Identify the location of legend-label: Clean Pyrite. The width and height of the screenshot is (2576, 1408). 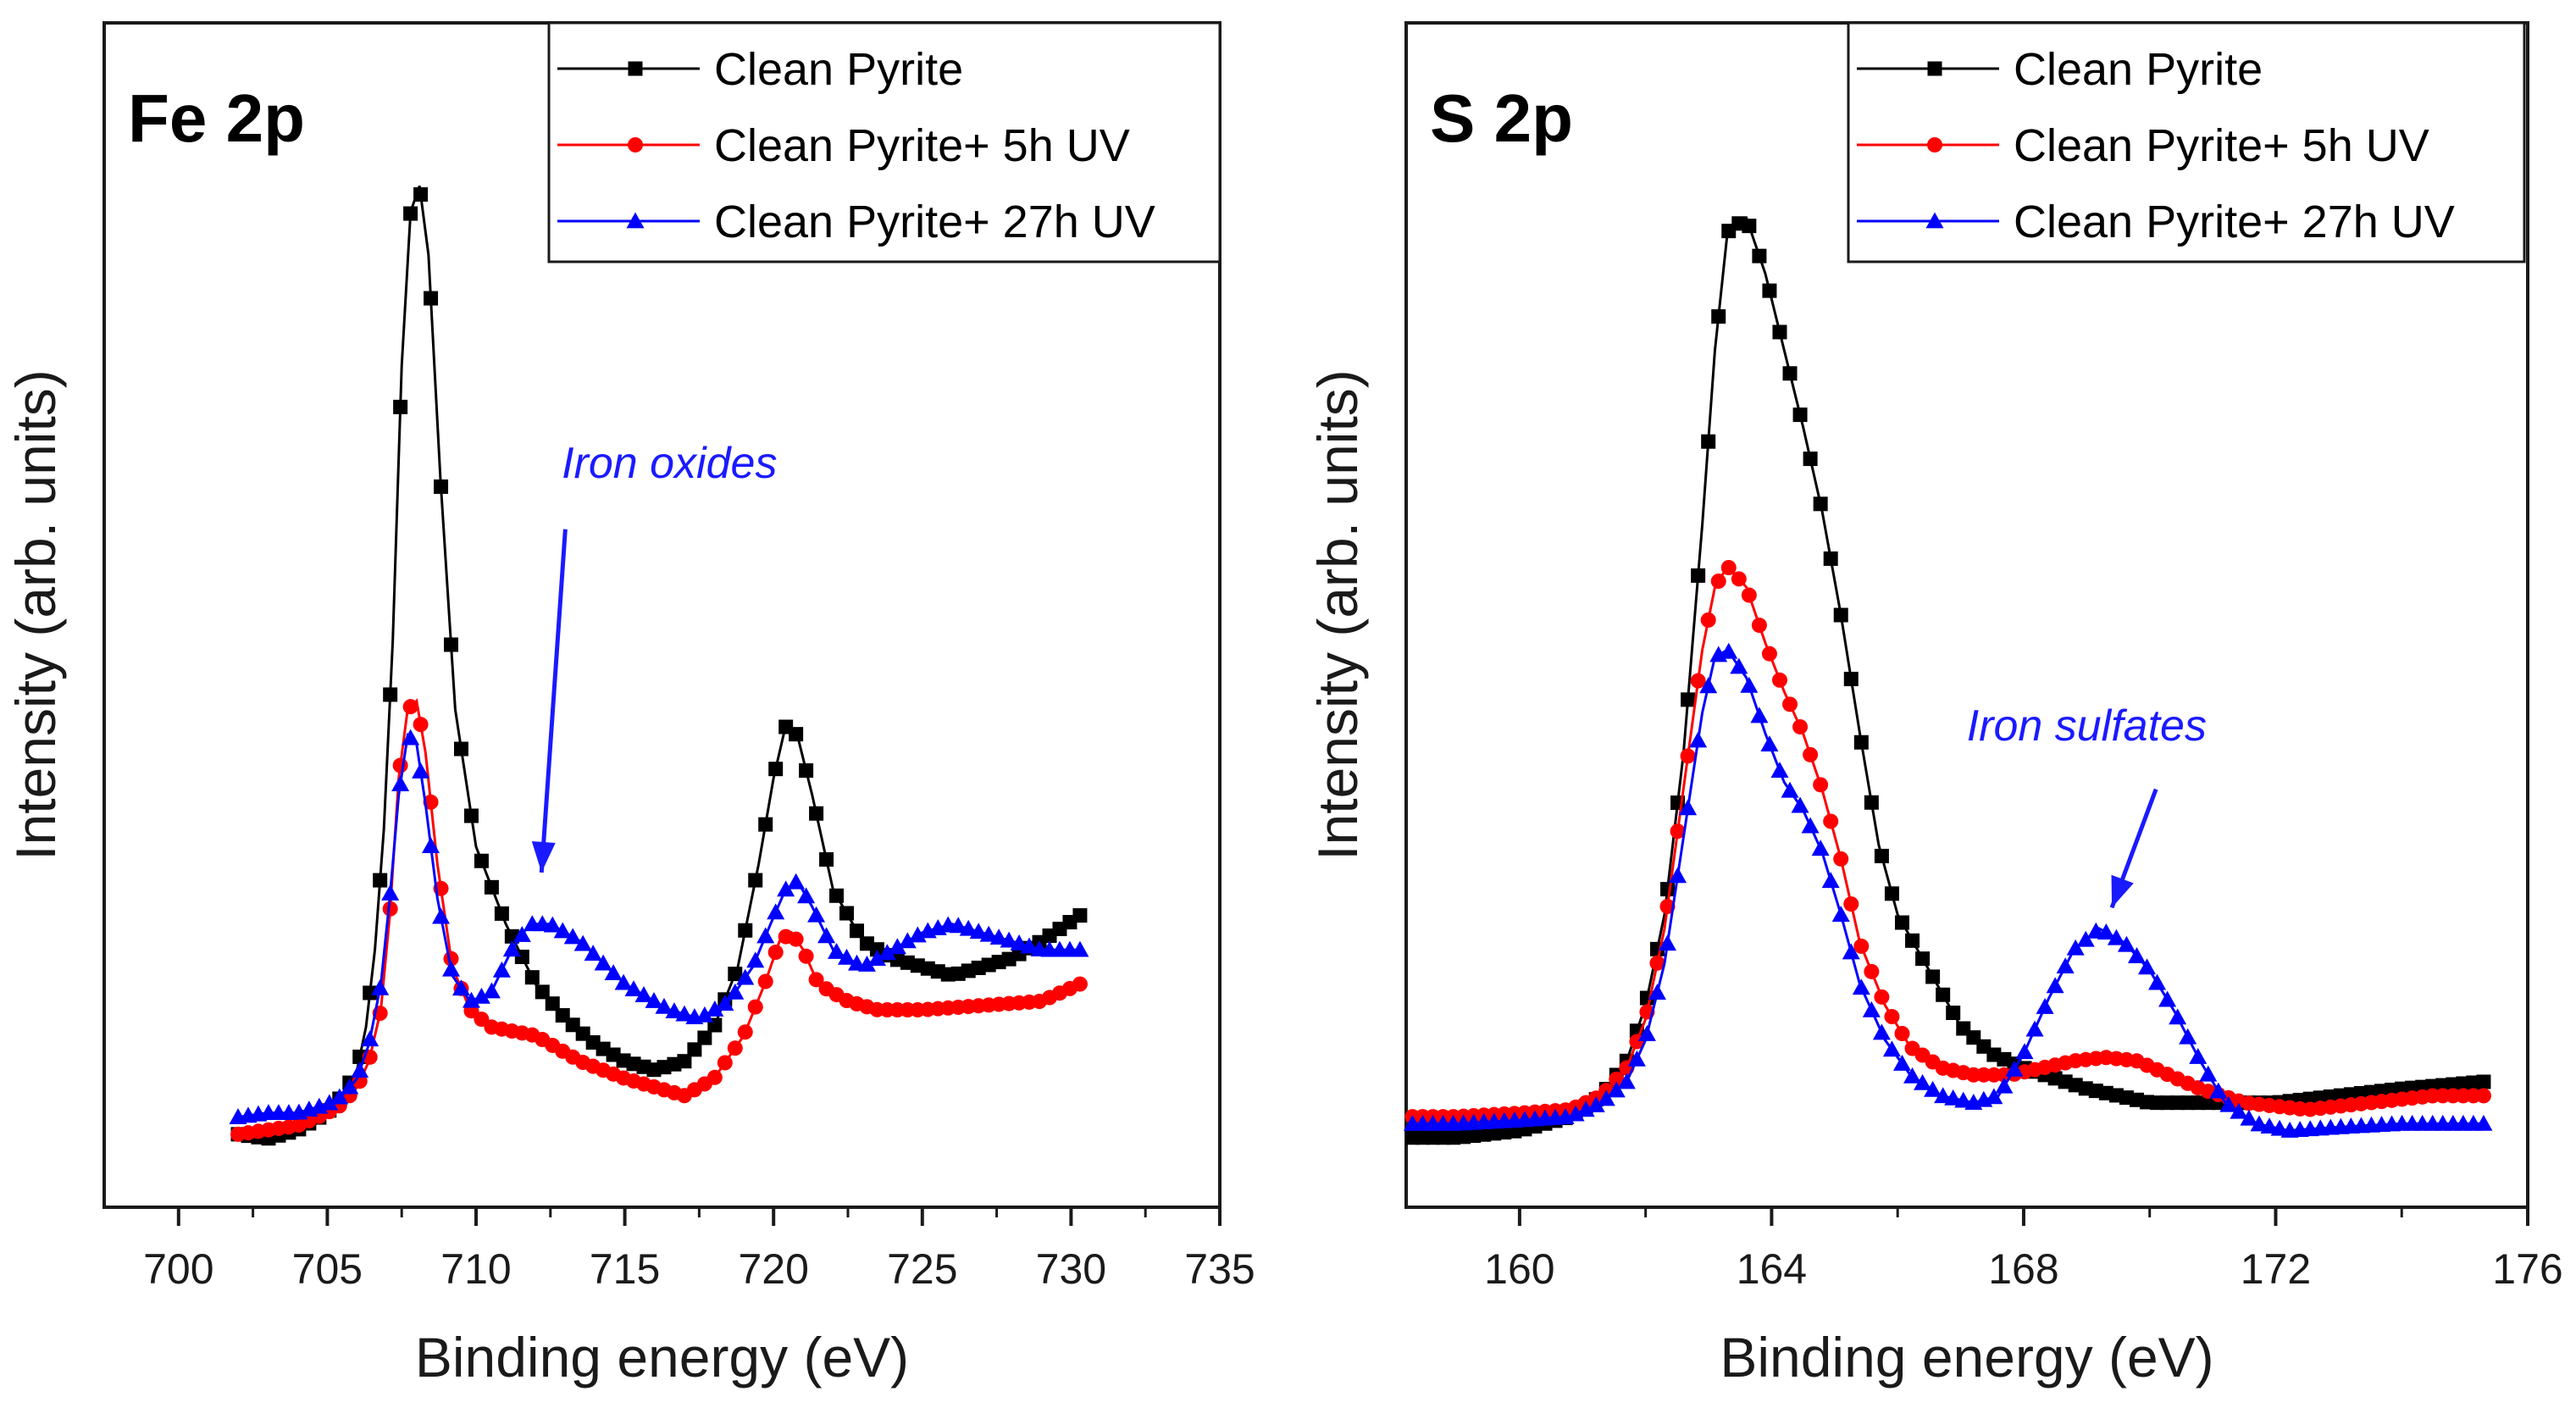
(838, 69).